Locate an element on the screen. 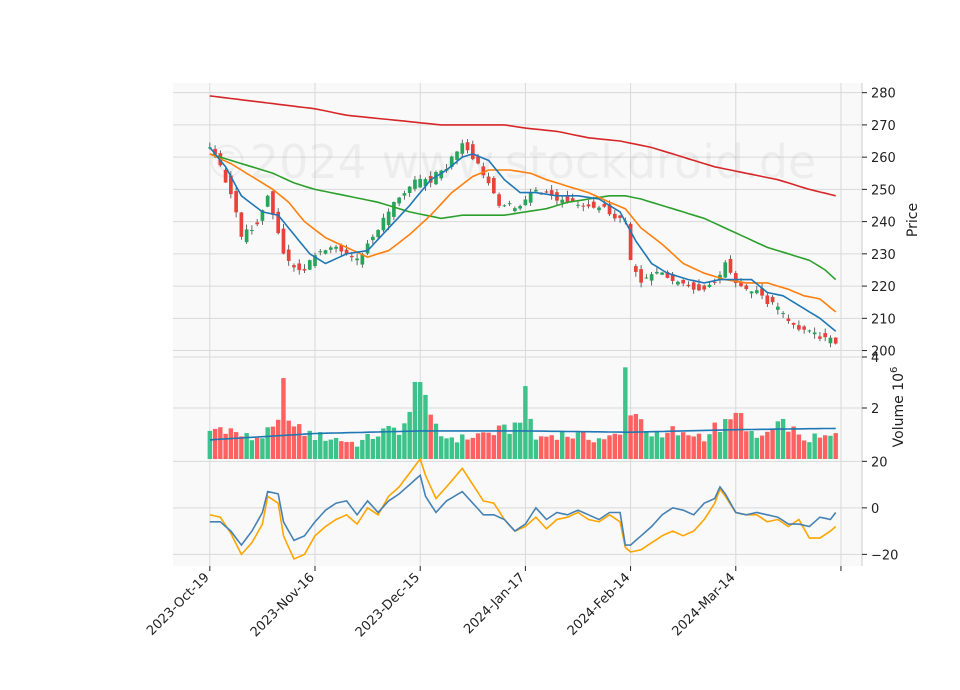 This screenshot has width=960, height=690. y-tick-label: 4 is located at coordinates (875, 358).